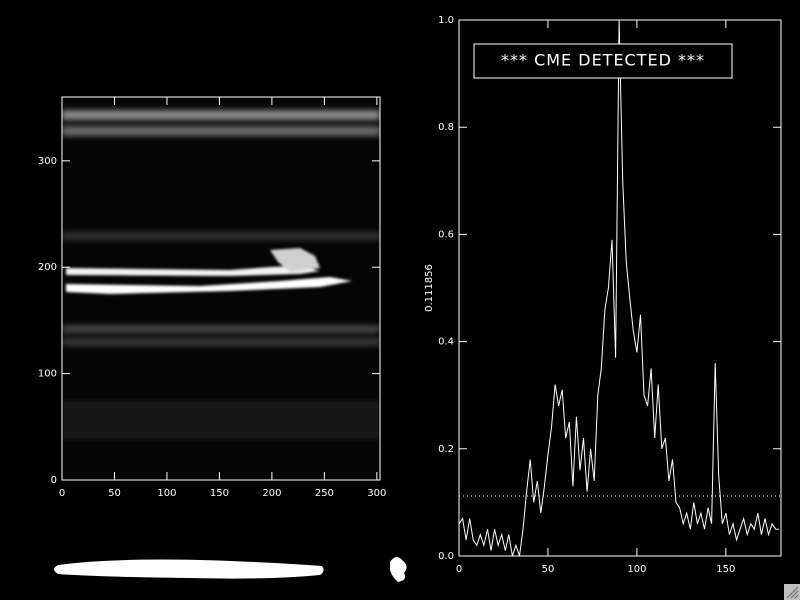  What do you see at coordinates (446, 342) in the screenshot?
I see `y-tick-label: 0.4` at bounding box center [446, 342].